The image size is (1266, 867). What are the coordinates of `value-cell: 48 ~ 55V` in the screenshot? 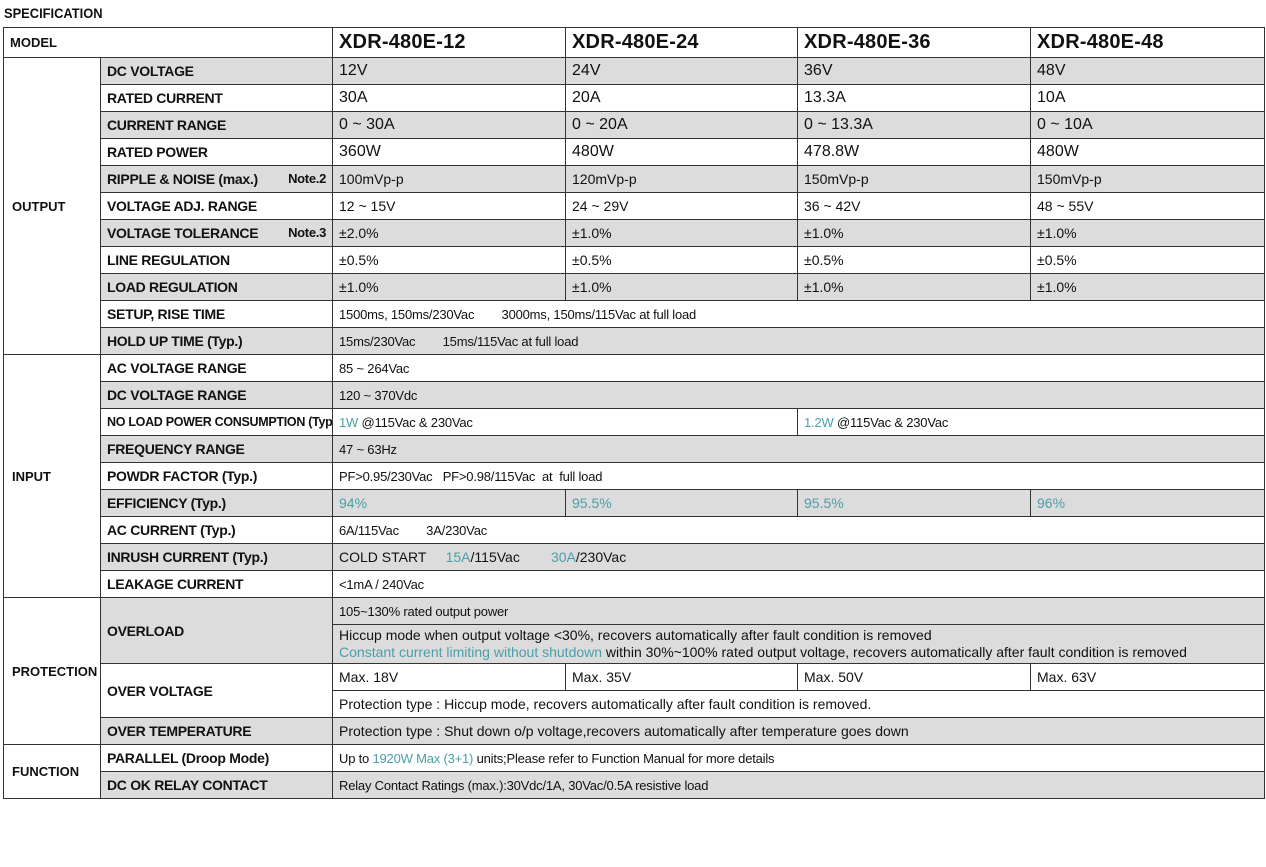 It's located at (1148, 206).